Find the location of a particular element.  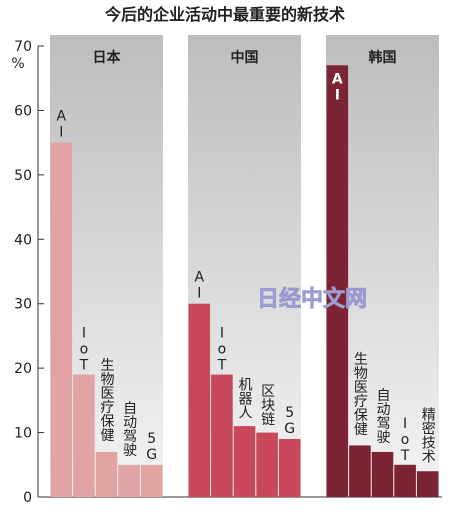

bar-label: 机器人 is located at coordinates (245, 398).